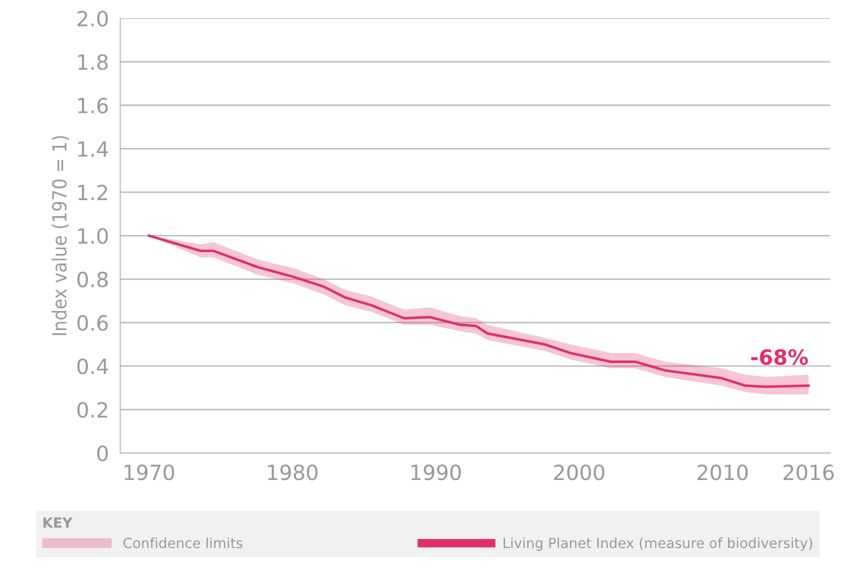 This screenshot has height=572, width=847. I want to click on y-tick-label: 1.8, so click(93, 62).